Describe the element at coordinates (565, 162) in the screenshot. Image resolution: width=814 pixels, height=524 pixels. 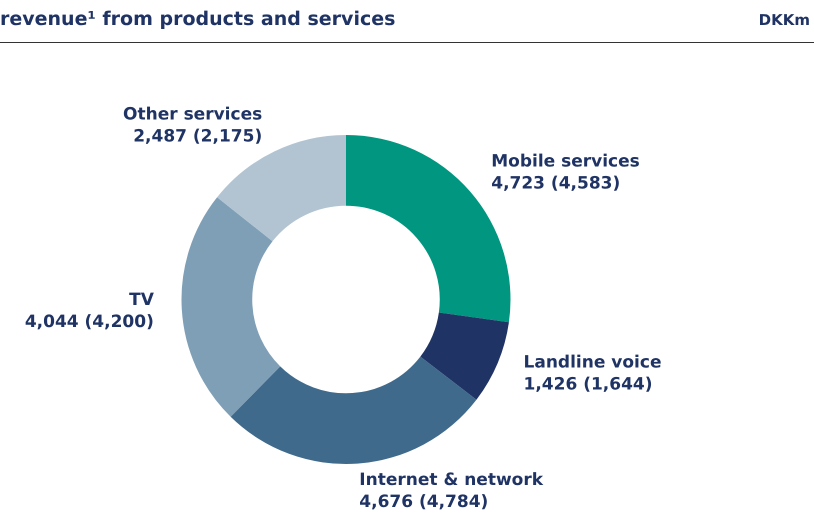
I see `slice-label: Mobile services` at that location.